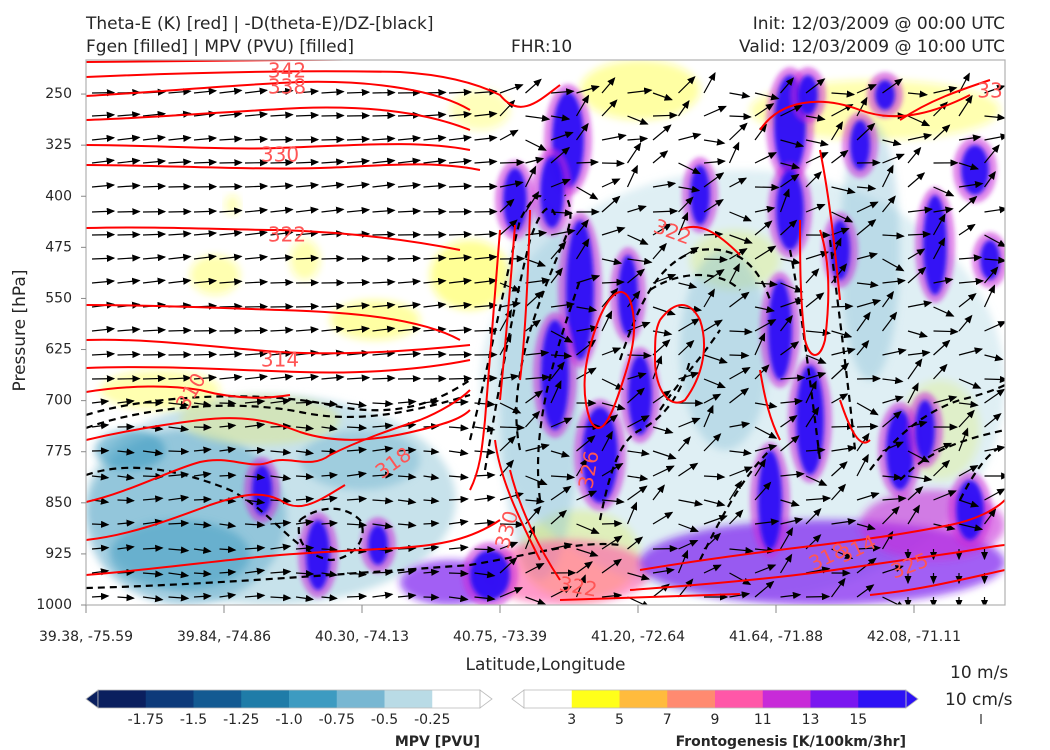 The width and height of the screenshot is (1050, 750). I want to click on field-patch, so click(215, 275).